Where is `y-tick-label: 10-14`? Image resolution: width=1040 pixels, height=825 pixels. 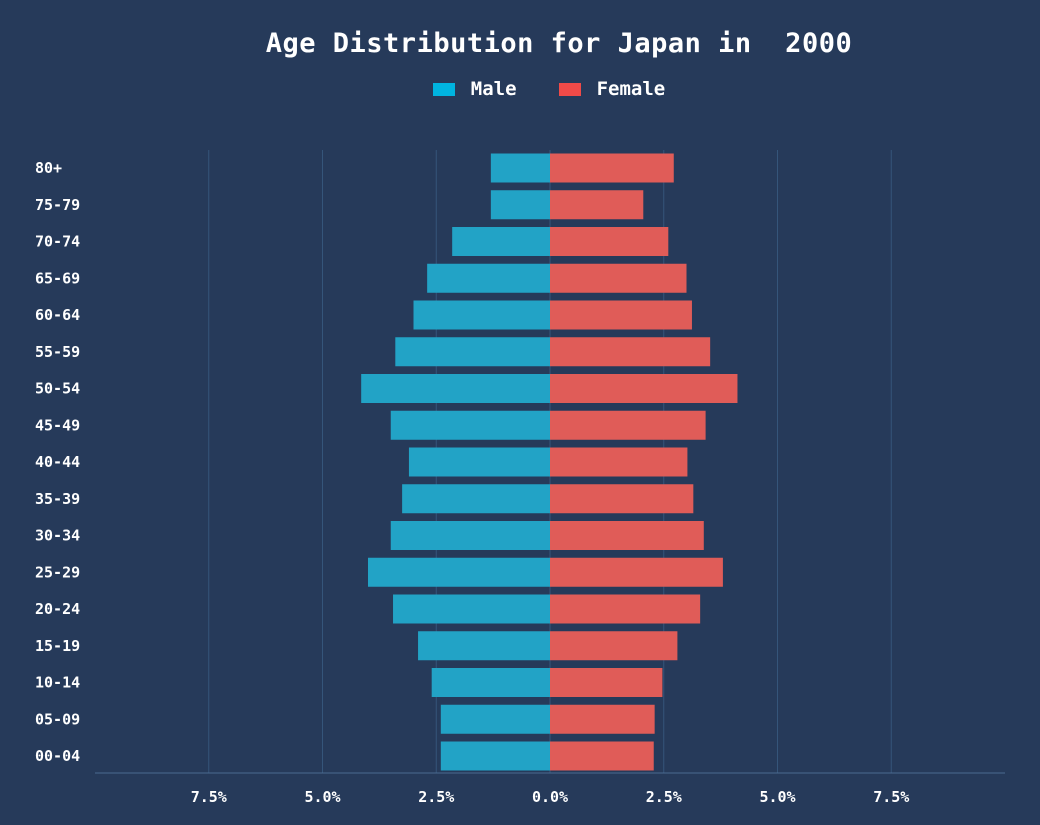 y-tick-label: 10-14 is located at coordinates (57, 683).